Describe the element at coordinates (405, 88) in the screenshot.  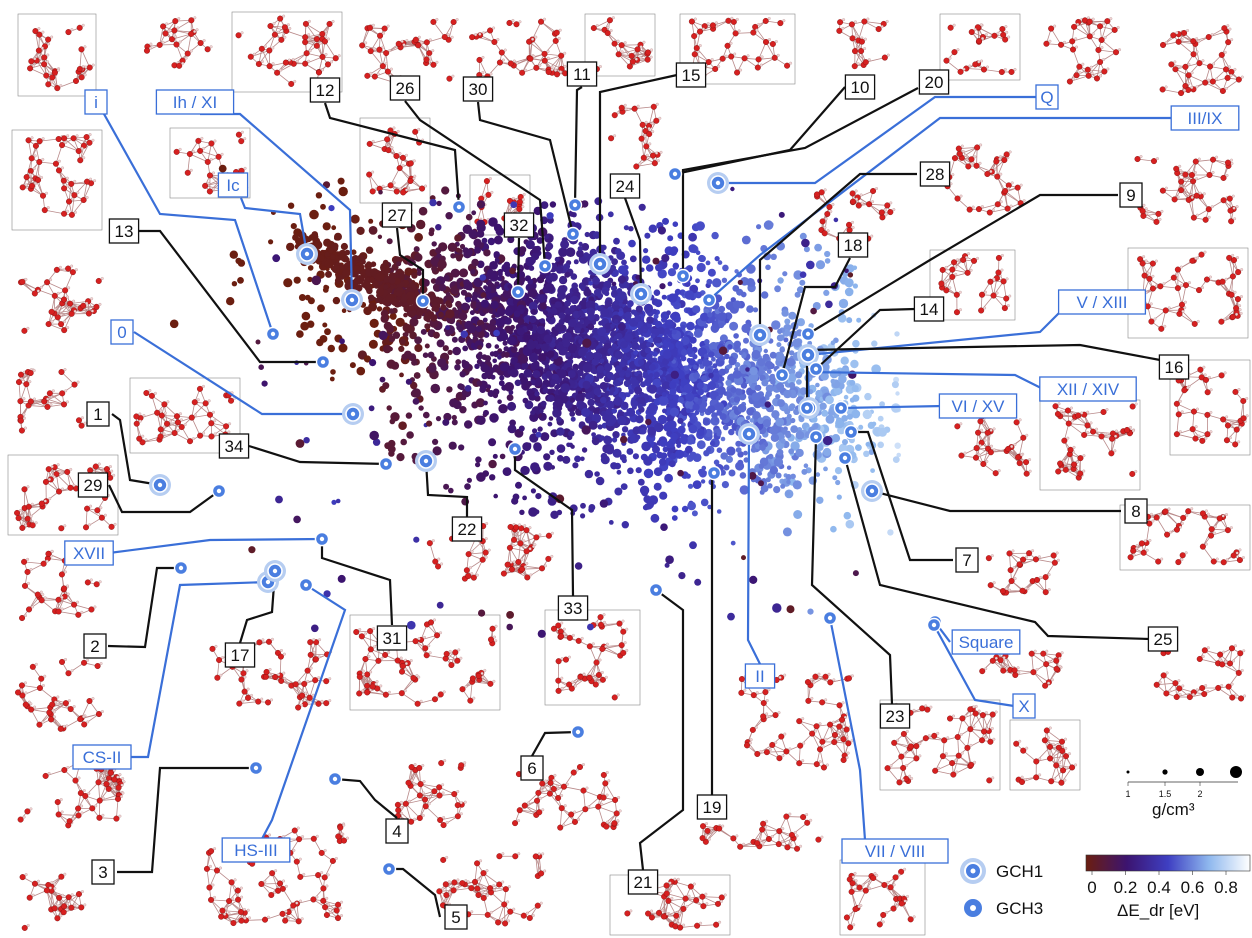
I see `structure-label-text: 26` at that location.